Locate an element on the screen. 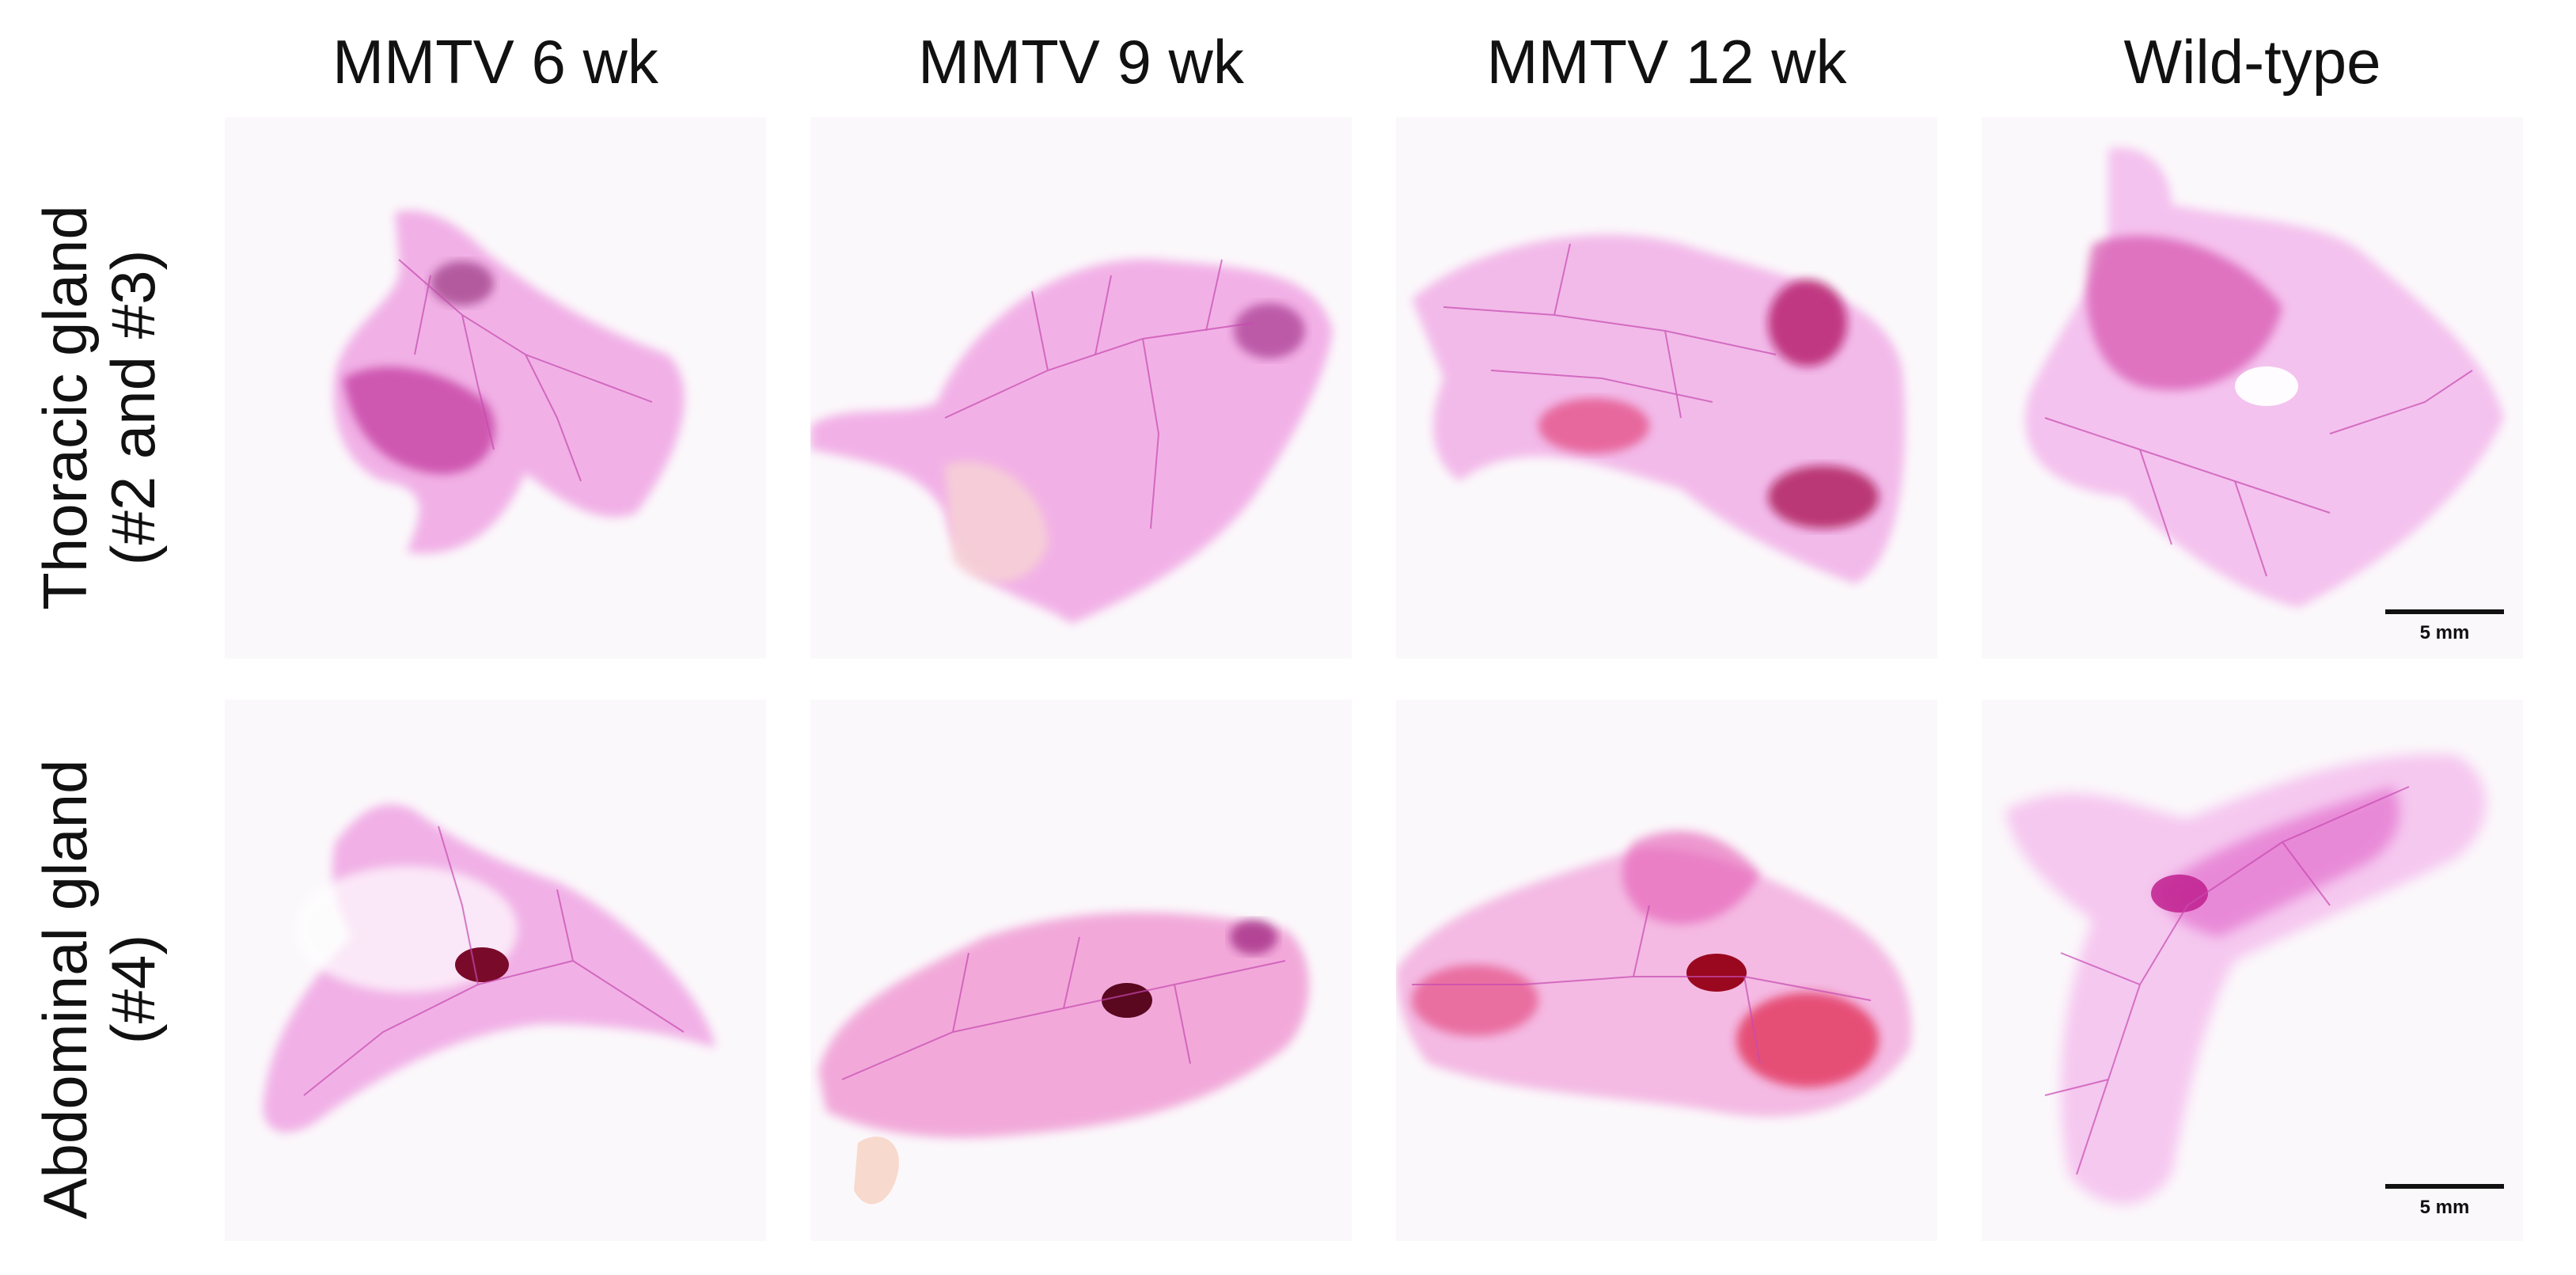 This screenshot has height=1275, width=2576. scale-bar-abdominal is located at coordinates (2444, 1186).